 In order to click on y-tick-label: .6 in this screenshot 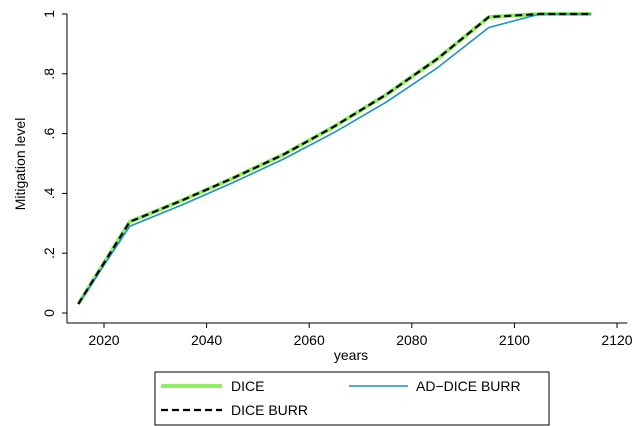, I will do `click(49, 134)`.